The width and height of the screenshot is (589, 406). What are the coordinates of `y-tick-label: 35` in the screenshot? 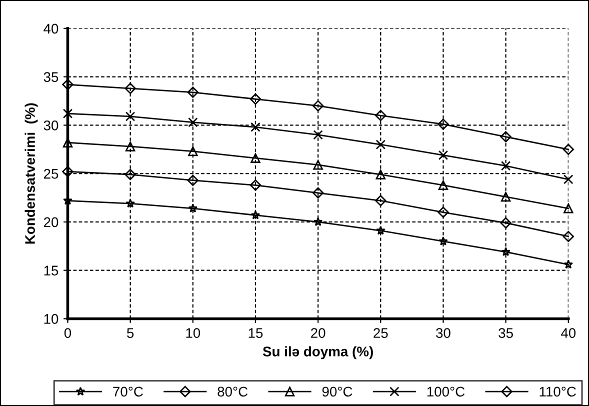 It's located at (51, 77).